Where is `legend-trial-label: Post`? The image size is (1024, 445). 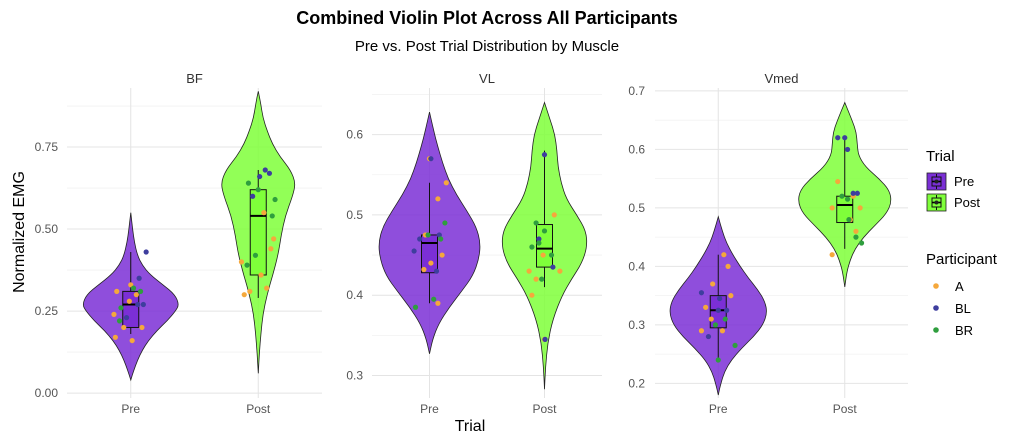 legend-trial-label: Post is located at coordinates (967, 202).